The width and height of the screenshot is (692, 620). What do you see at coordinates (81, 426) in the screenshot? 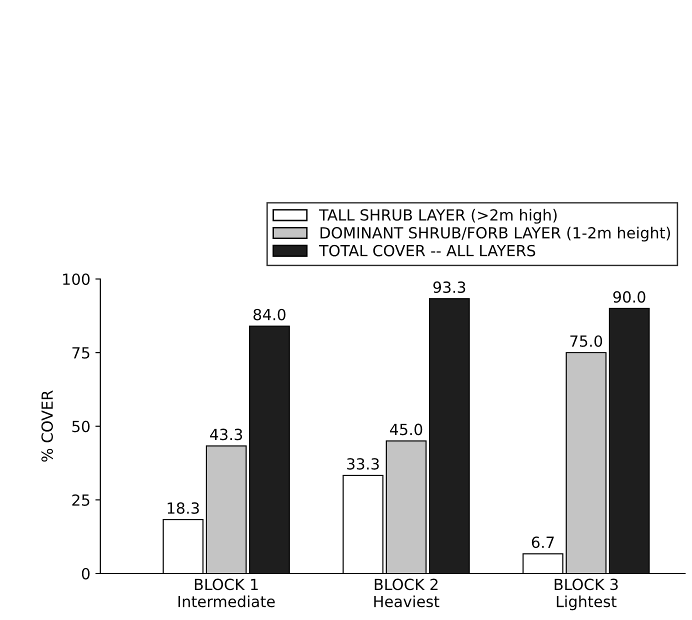
I see `y-tick-label: 50` at bounding box center [81, 426].